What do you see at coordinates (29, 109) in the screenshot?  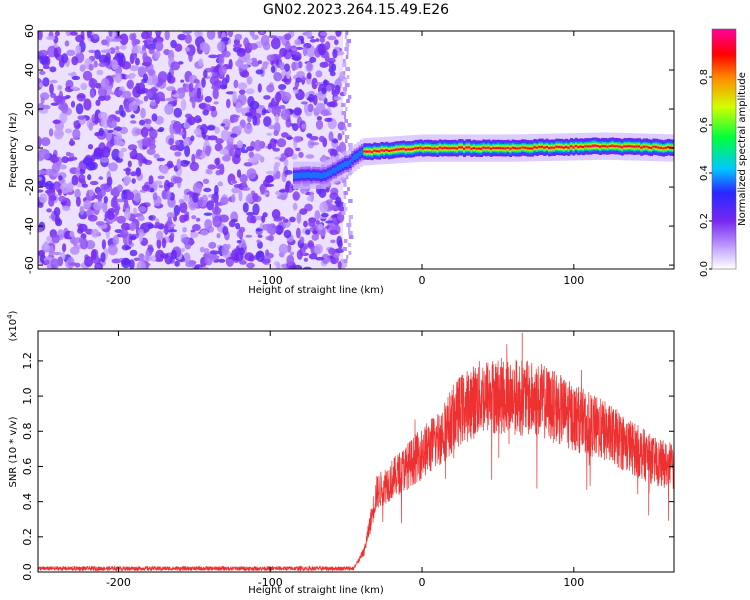 I see `y-tick-label-1: 20` at bounding box center [29, 109].